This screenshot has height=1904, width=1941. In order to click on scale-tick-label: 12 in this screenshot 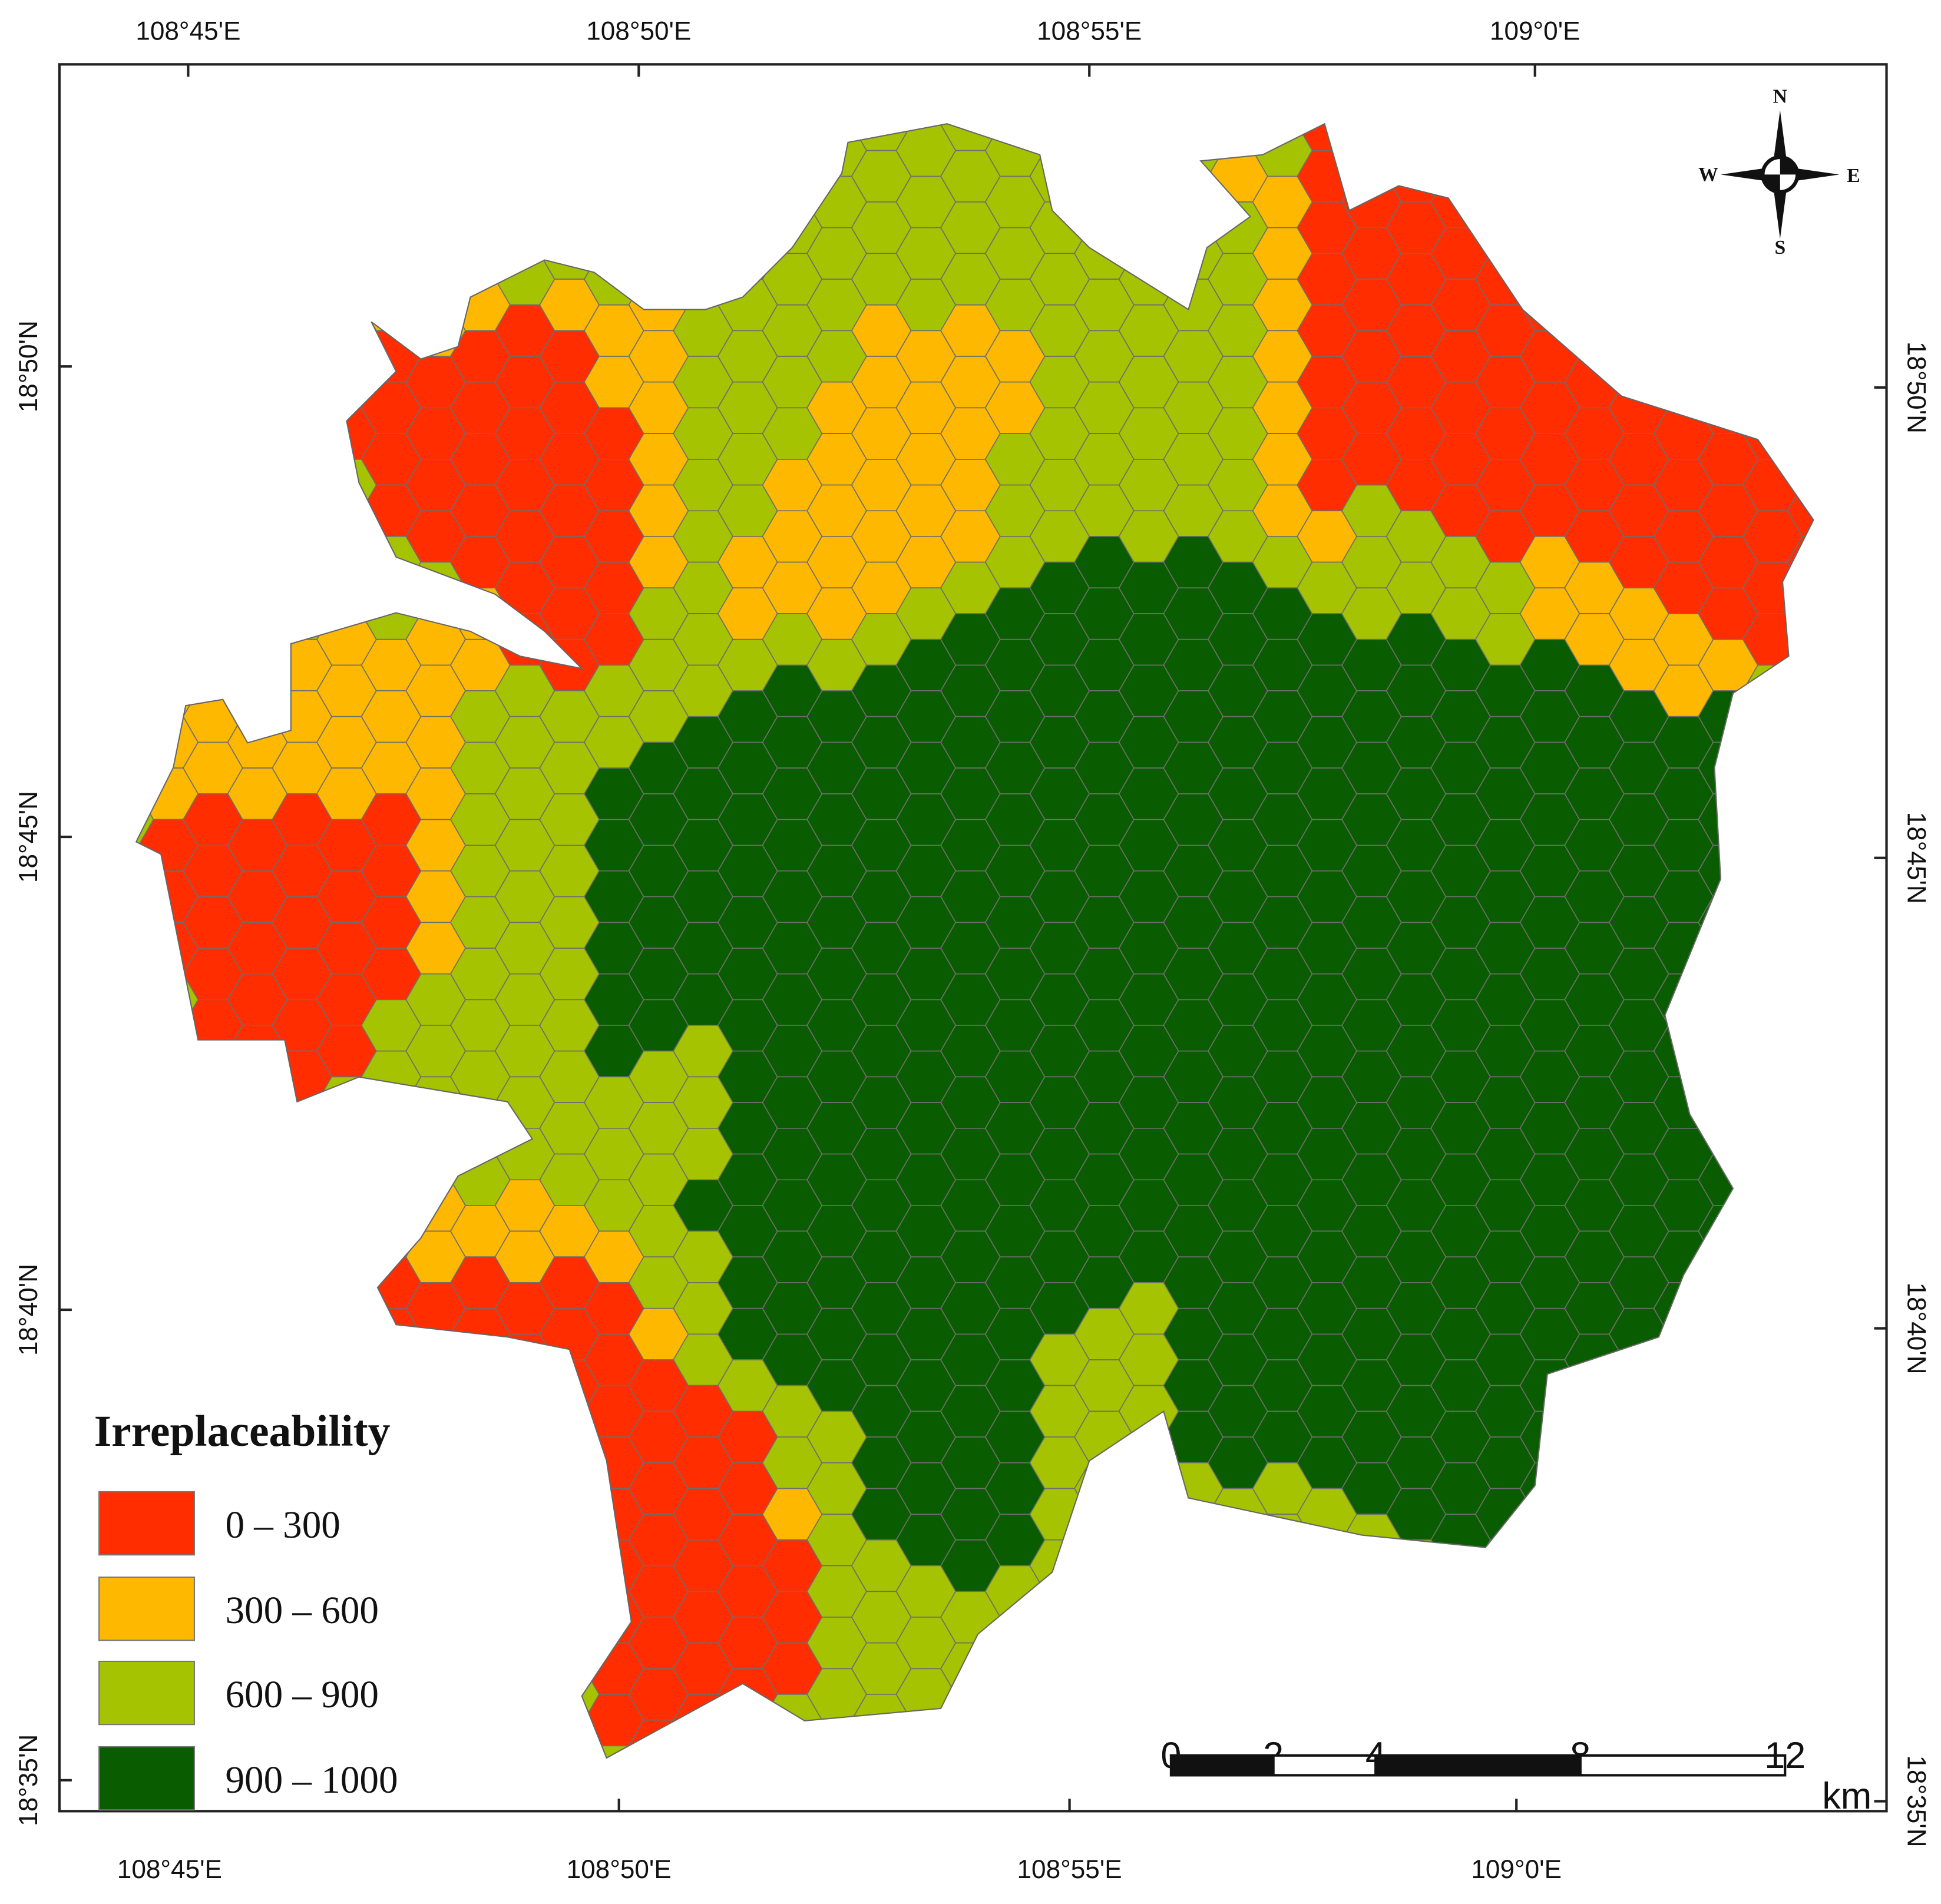, I will do `click(1785, 1755)`.